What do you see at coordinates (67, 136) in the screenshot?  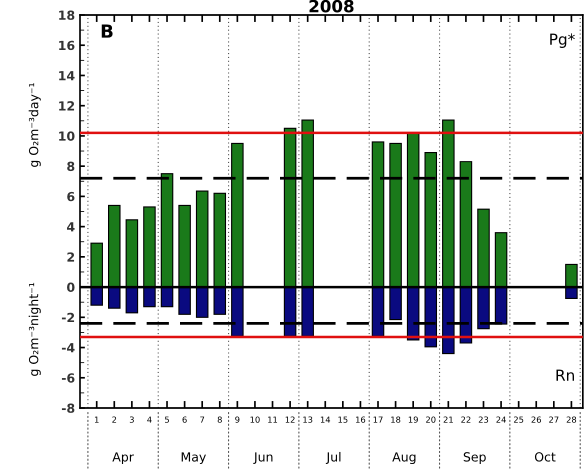 I see `y-tick-label: 10` at bounding box center [67, 136].